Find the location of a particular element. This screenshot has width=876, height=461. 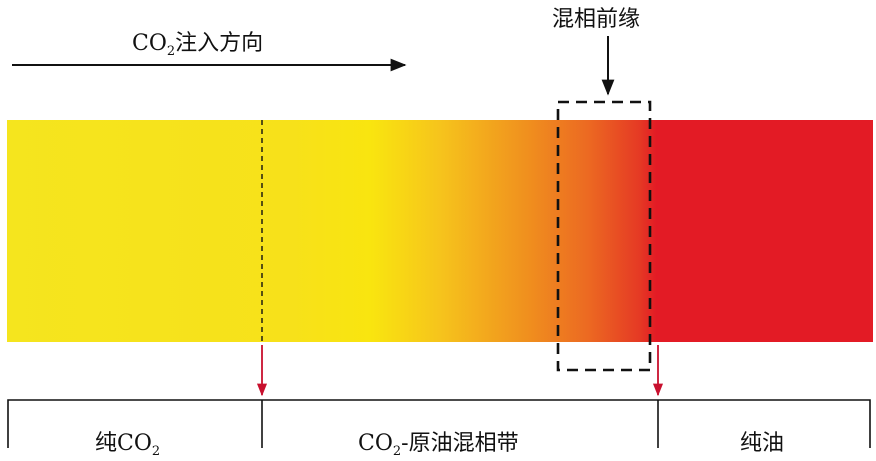

mixing-band-zone-label: CO2-原油混相带 is located at coordinates (438, 445).